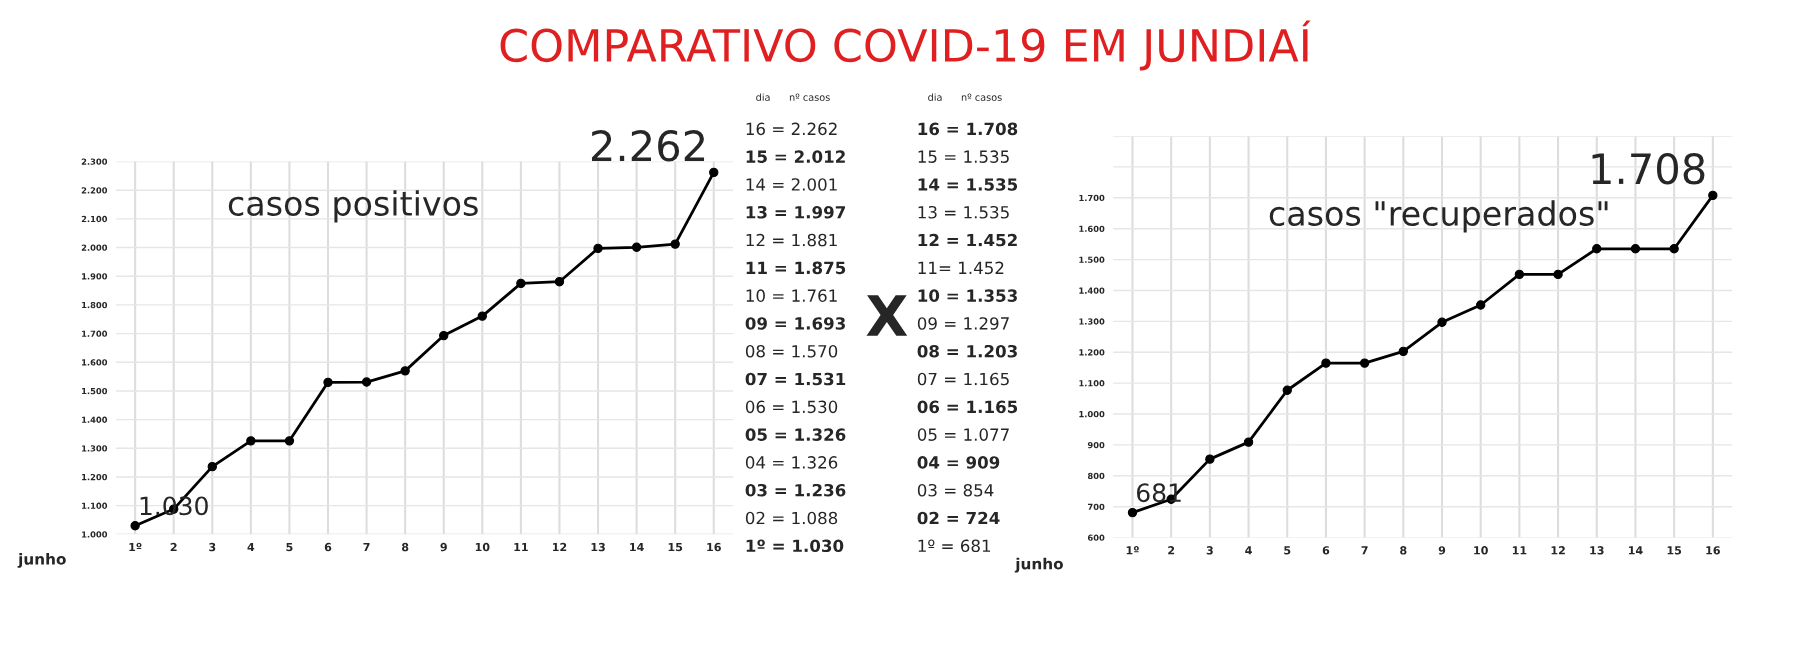  Describe the element at coordinates (94, 161) in the screenshot. I see `y-tick-label: 2.300` at that location.